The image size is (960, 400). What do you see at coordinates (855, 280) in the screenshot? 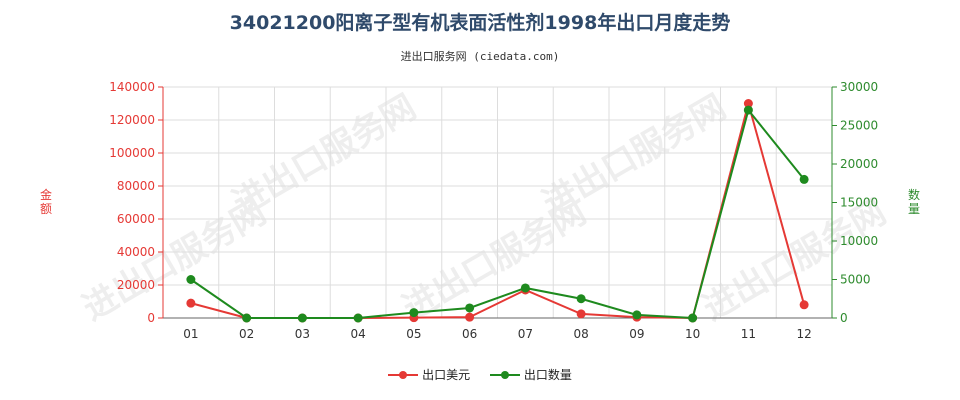
I see `right-tick-label: 5000` at bounding box center [855, 280].